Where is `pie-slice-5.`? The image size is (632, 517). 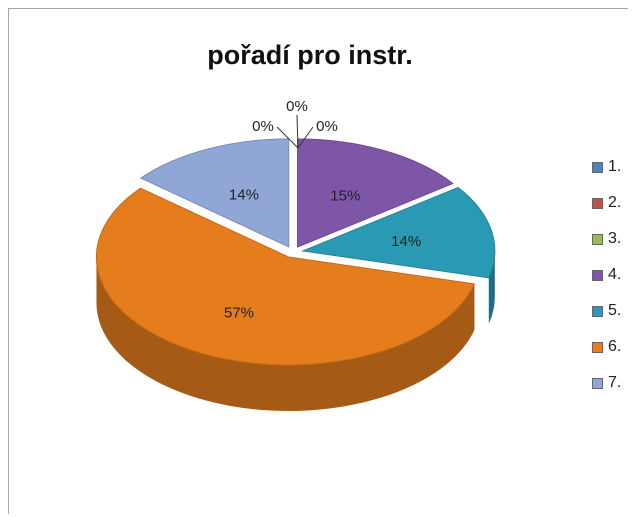
pie-slice-5. is located at coordinates (398, 232).